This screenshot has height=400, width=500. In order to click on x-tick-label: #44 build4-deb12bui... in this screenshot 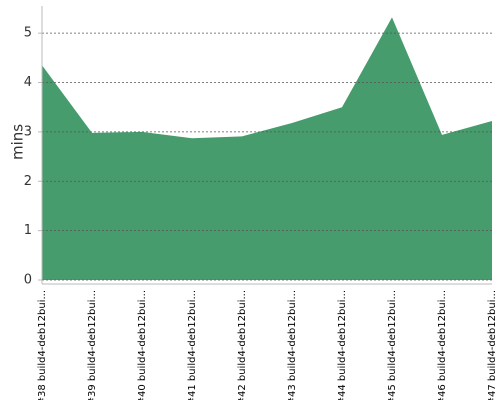, I will do `click(342, 345)`.